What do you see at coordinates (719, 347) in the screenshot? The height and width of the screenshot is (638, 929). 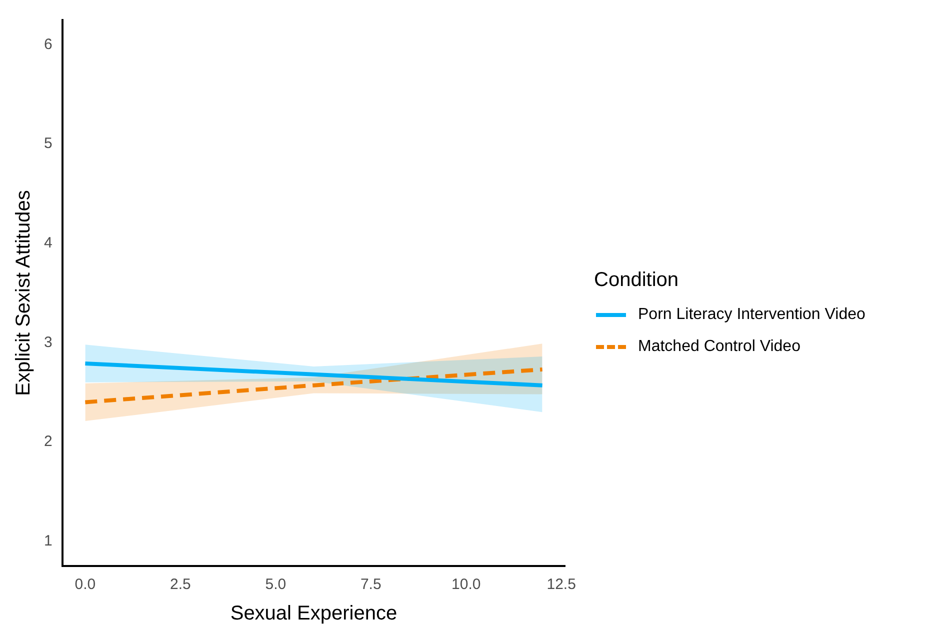 I see `legend-label: Matched Control Video` at bounding box center [719, 347].